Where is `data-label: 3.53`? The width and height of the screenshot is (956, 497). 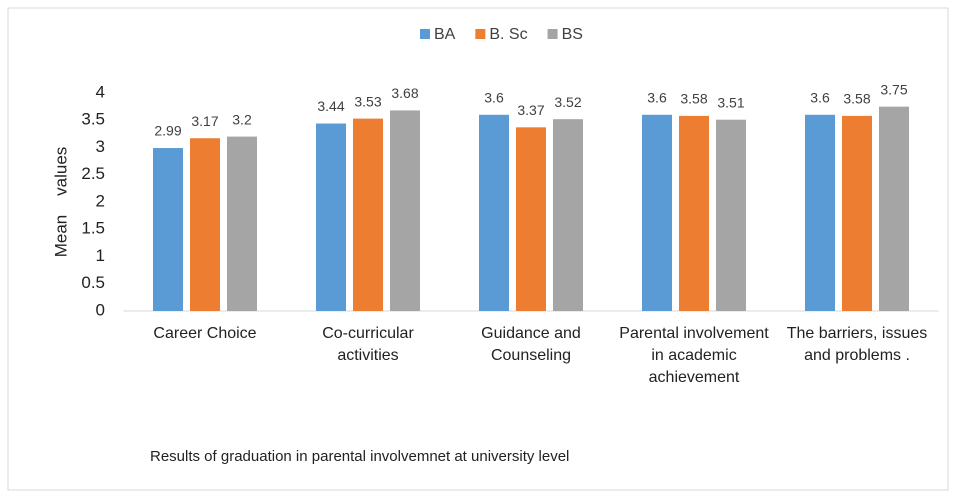 data-label: 3.53 is located at coordinates (367, 101).